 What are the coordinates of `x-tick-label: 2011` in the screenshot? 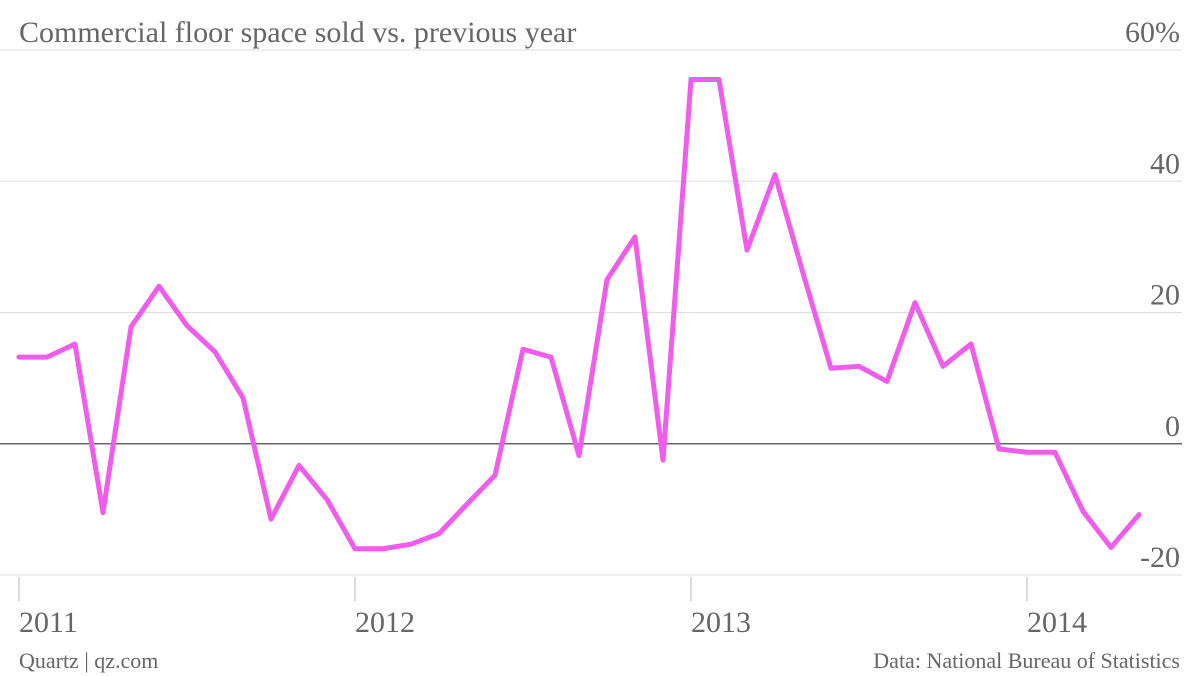 It's located at (48, 622).